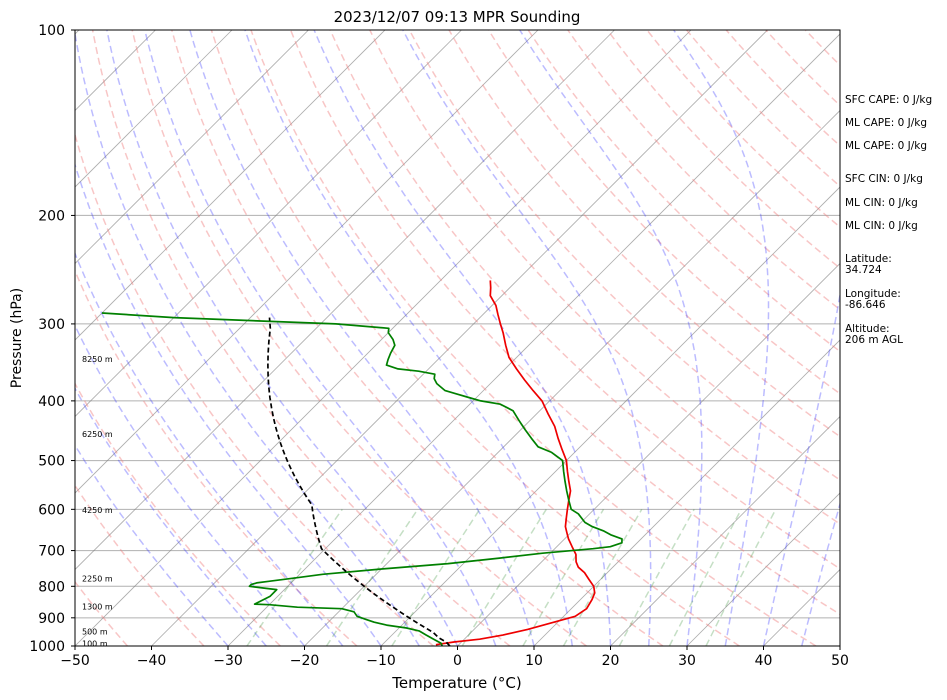 The width and height of the screenshot is (947, 700). I want to click on height-label: 1300 m, so click(97, 607).